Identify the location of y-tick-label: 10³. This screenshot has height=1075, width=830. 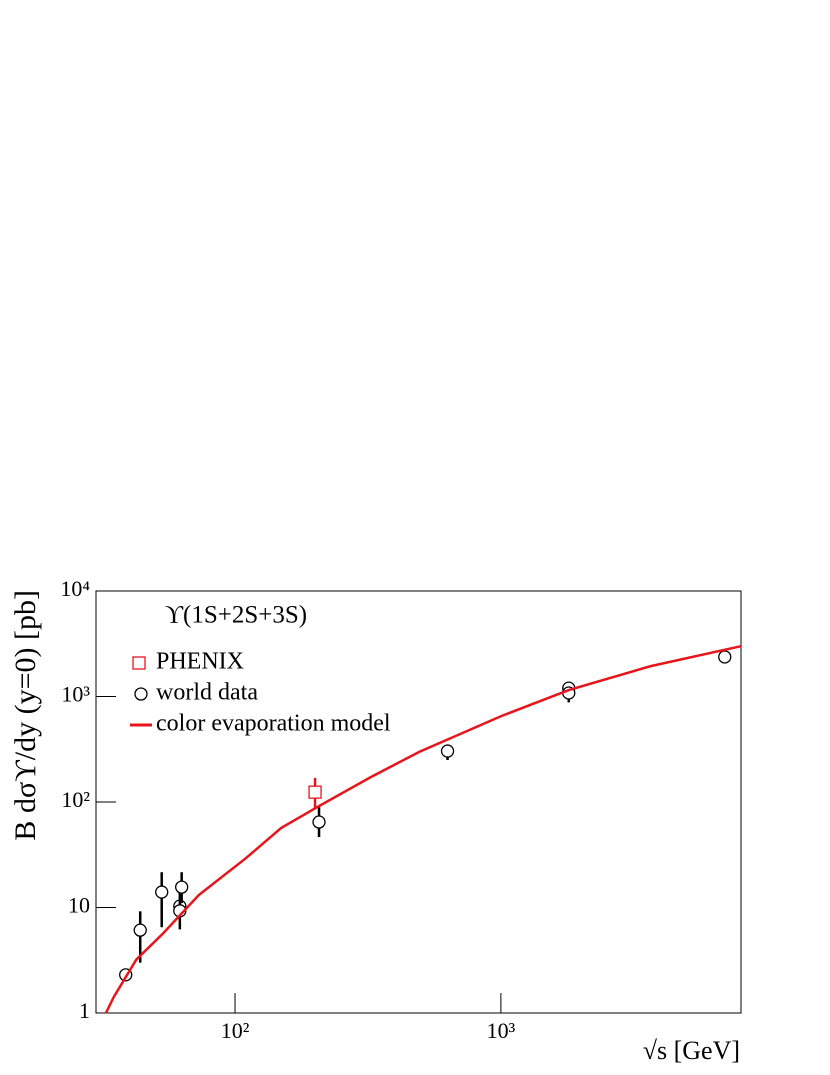
(75, 694).